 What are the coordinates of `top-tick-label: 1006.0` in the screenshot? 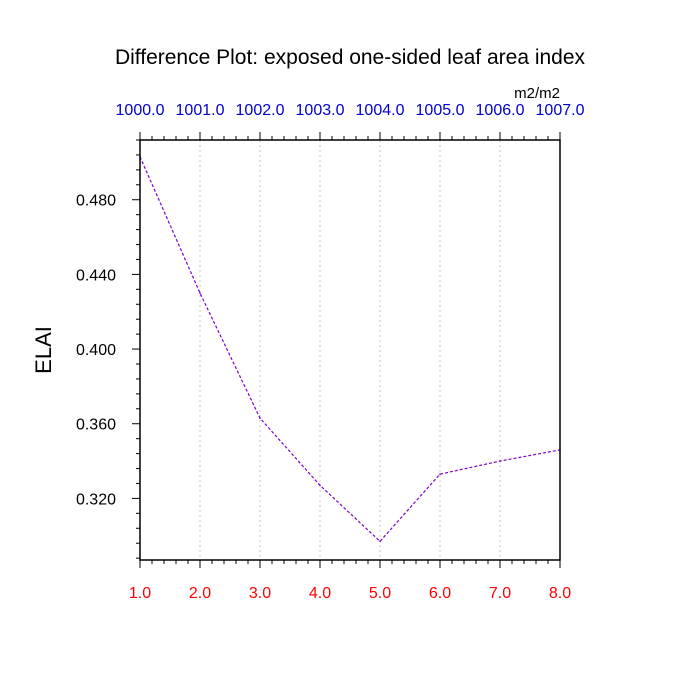 It's located at (500, 110).